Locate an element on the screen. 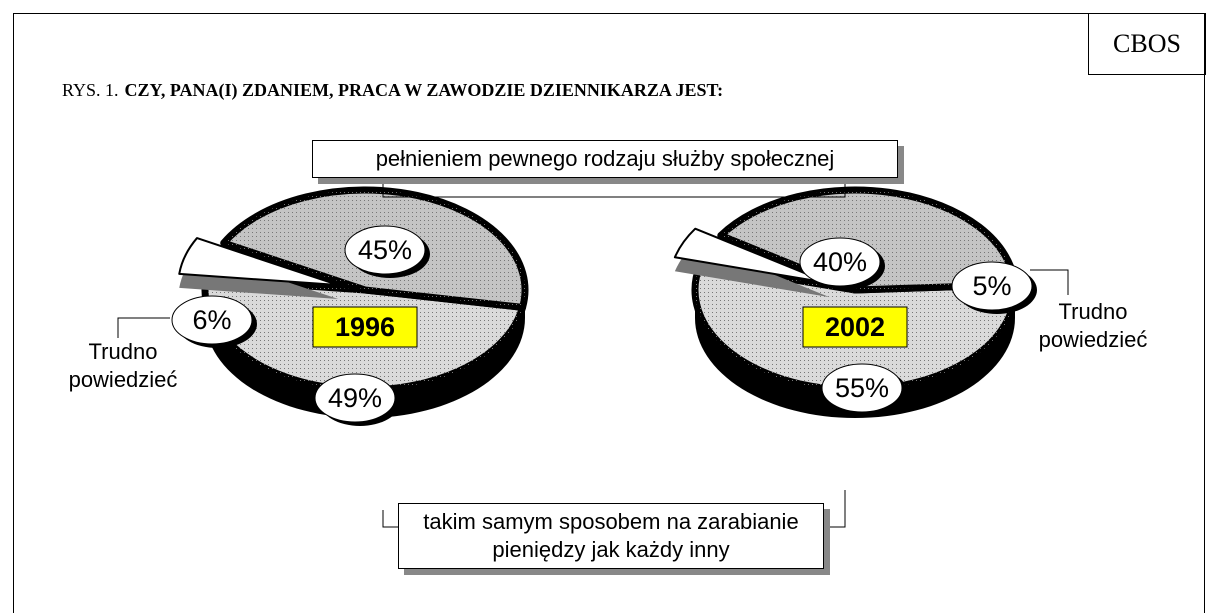 Image resolution: width=1209 pixels, height=613 pixels. value-label: 5% is located at coordinates (991, 286).